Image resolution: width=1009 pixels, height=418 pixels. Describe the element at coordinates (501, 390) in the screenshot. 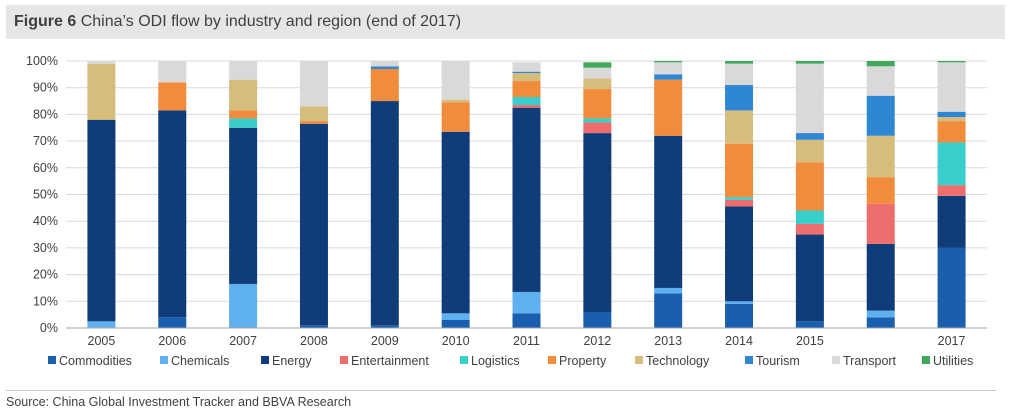

I see `source-divider` at that location.